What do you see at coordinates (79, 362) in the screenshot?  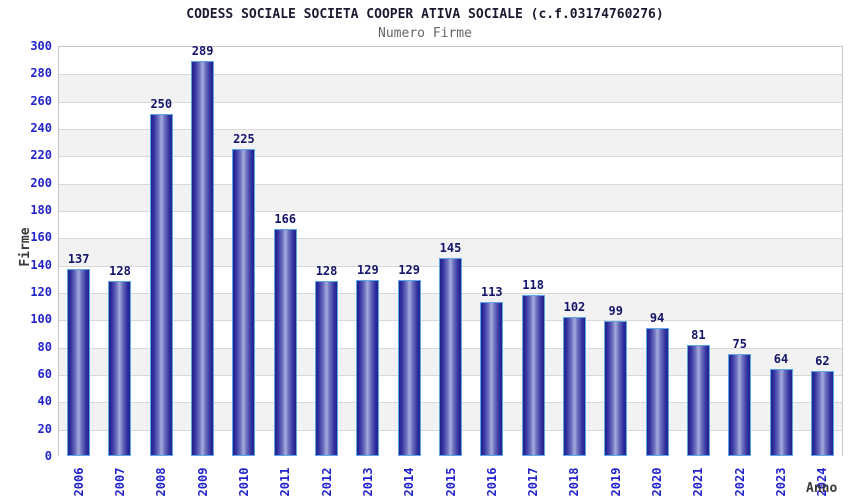 I see `bar-2006` at bounding box center [79, 362].